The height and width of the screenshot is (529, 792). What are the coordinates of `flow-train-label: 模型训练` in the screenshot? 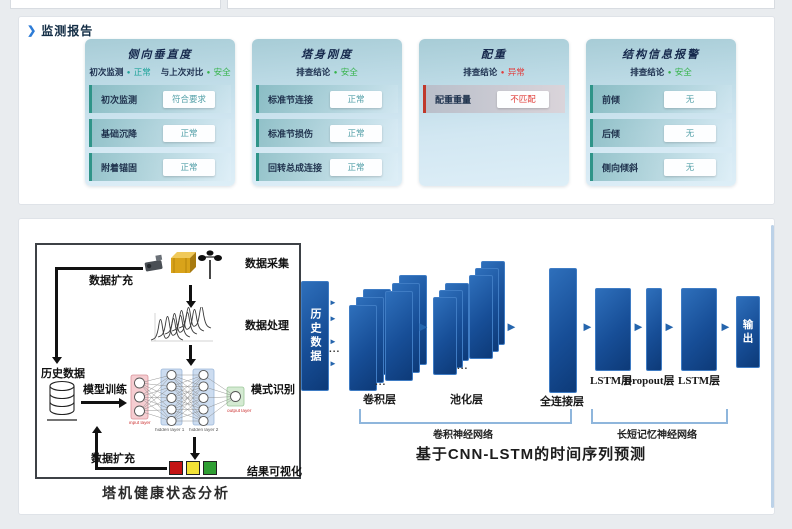 It's located at (105, 390).